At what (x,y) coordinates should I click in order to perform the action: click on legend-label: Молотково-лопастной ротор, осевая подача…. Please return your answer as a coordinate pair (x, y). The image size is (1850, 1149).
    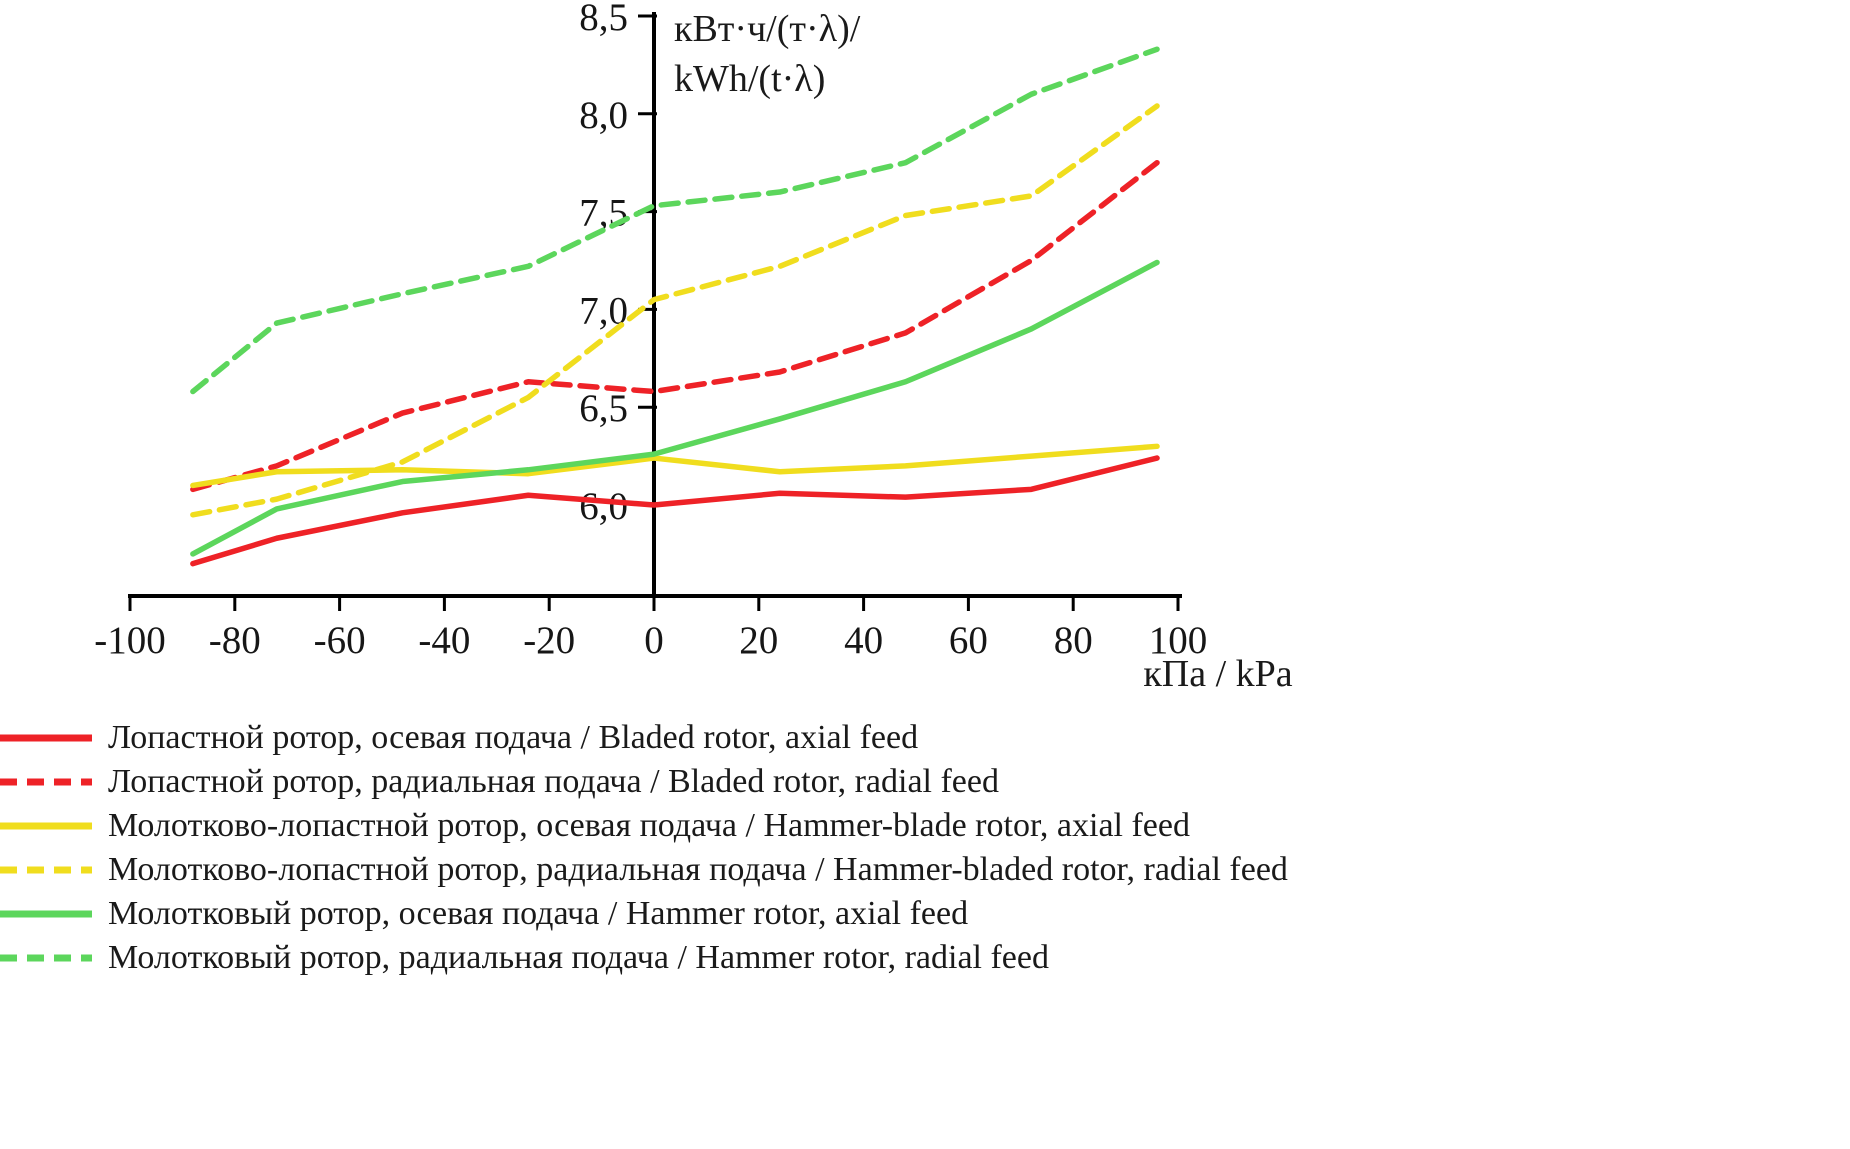
    Looking at the image, I should click on (649, 825).